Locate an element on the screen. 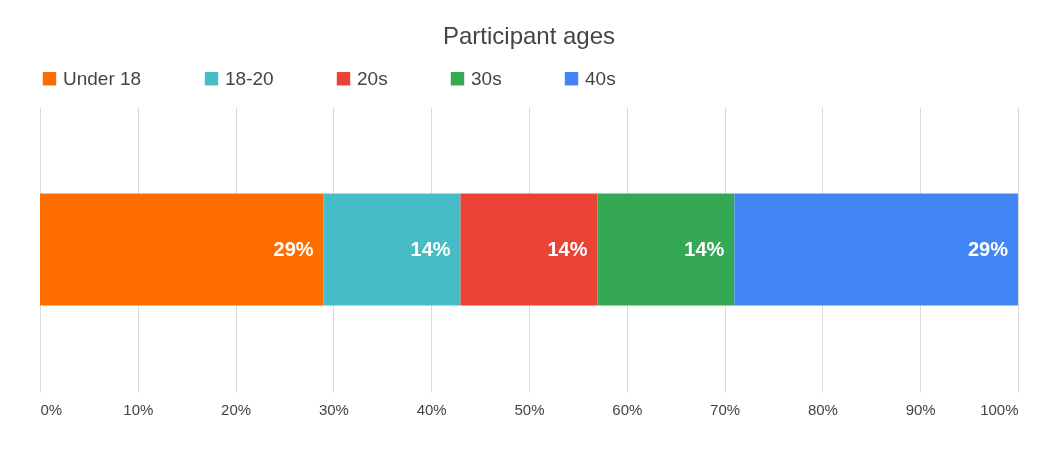  chart-title: Participant ages is located at coordinates (529, 35).